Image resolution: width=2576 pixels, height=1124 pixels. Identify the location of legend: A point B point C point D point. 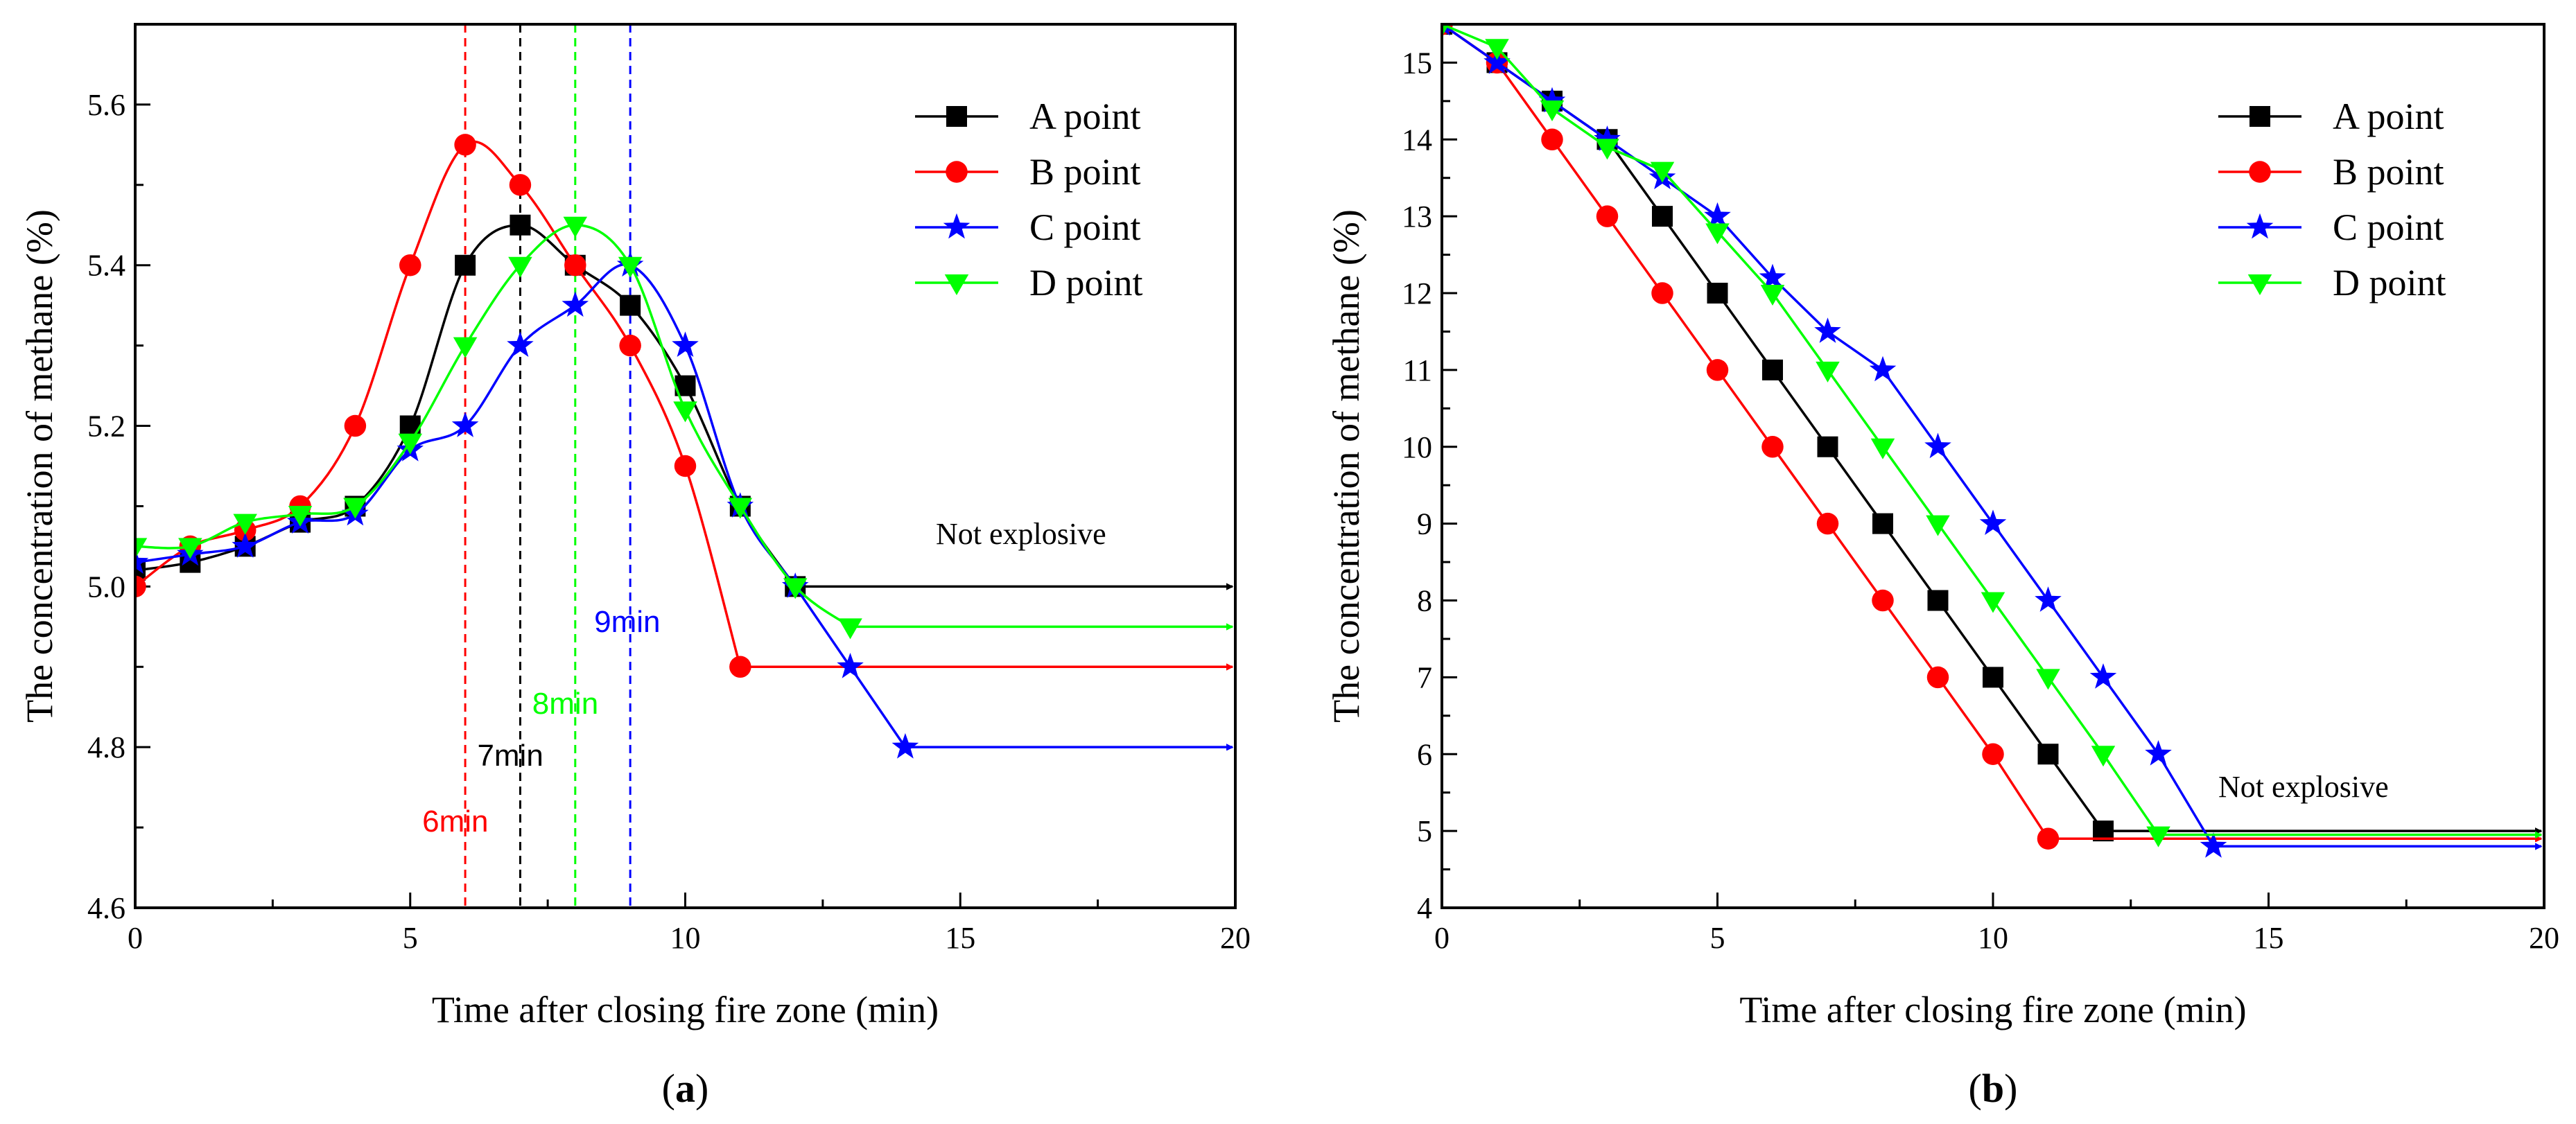
(2332, 200).